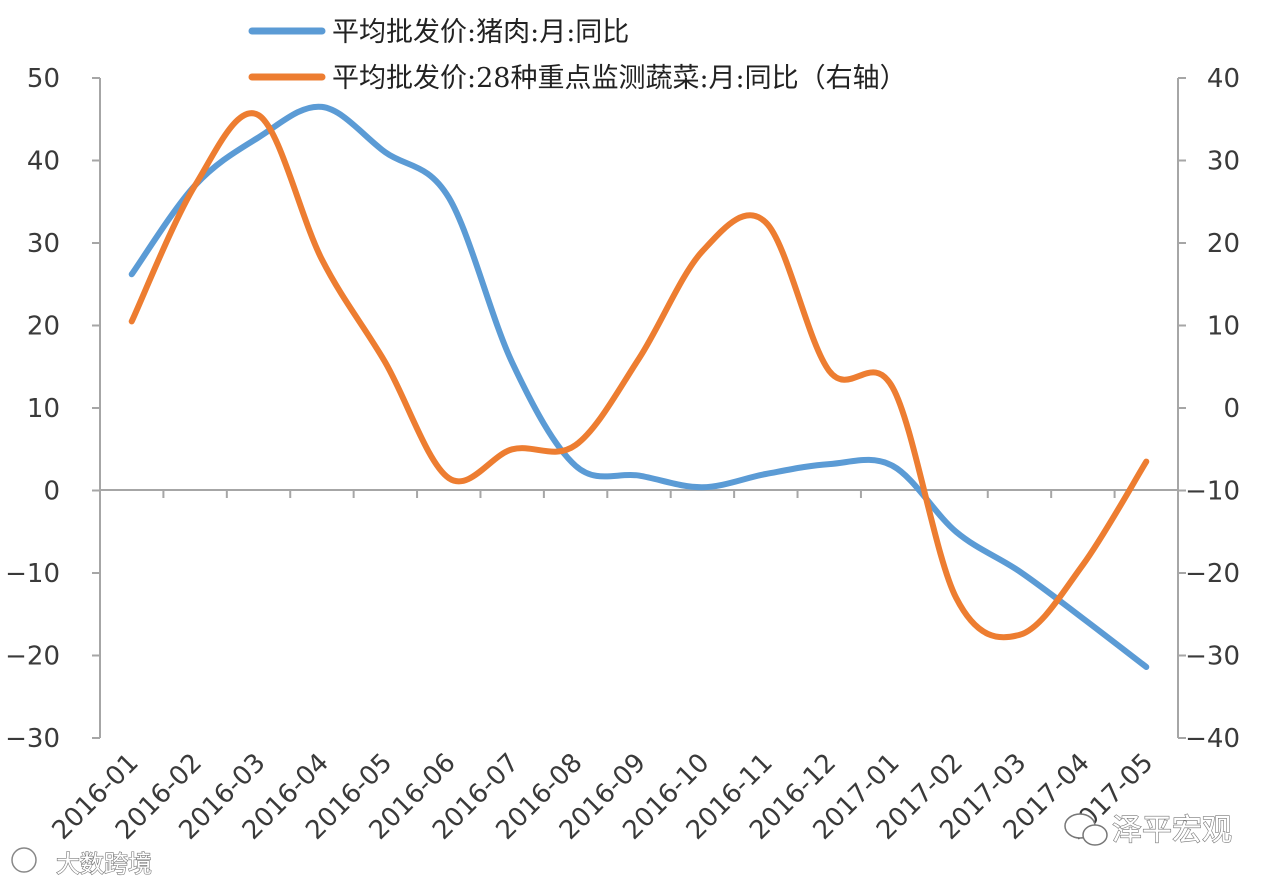 This screenshot has height=886, width=1280. I want to click on watermark-left-text: 大数跨境, so click(104, 864).